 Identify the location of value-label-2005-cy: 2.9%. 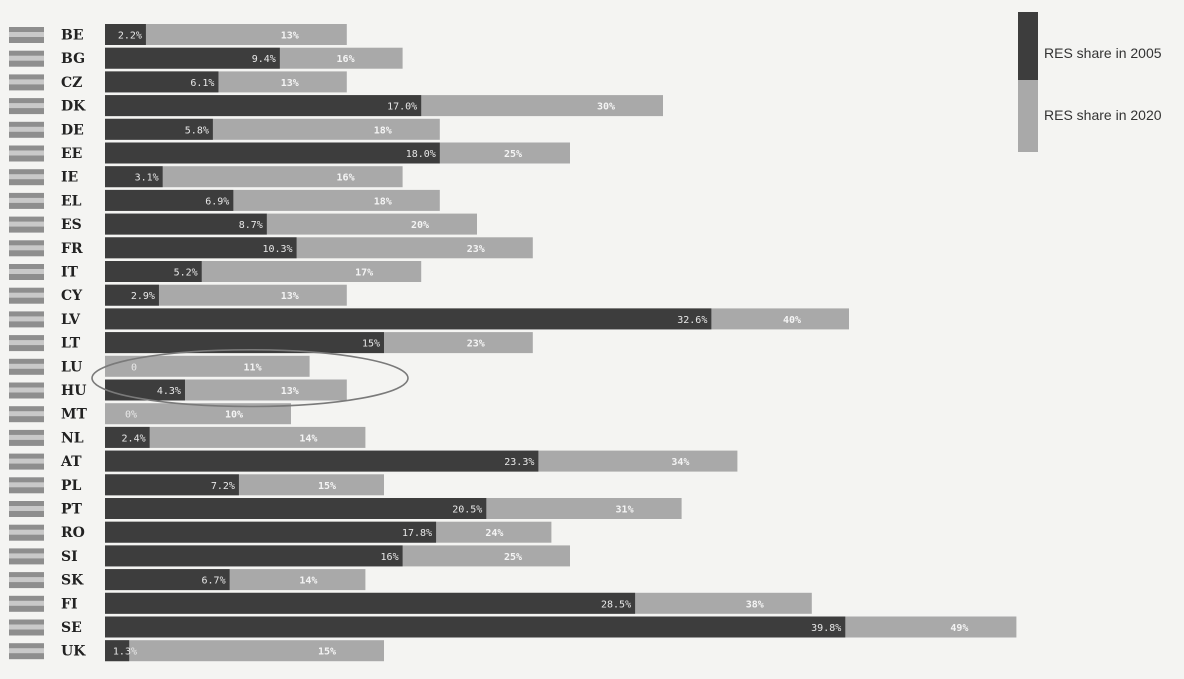
(143, 296).